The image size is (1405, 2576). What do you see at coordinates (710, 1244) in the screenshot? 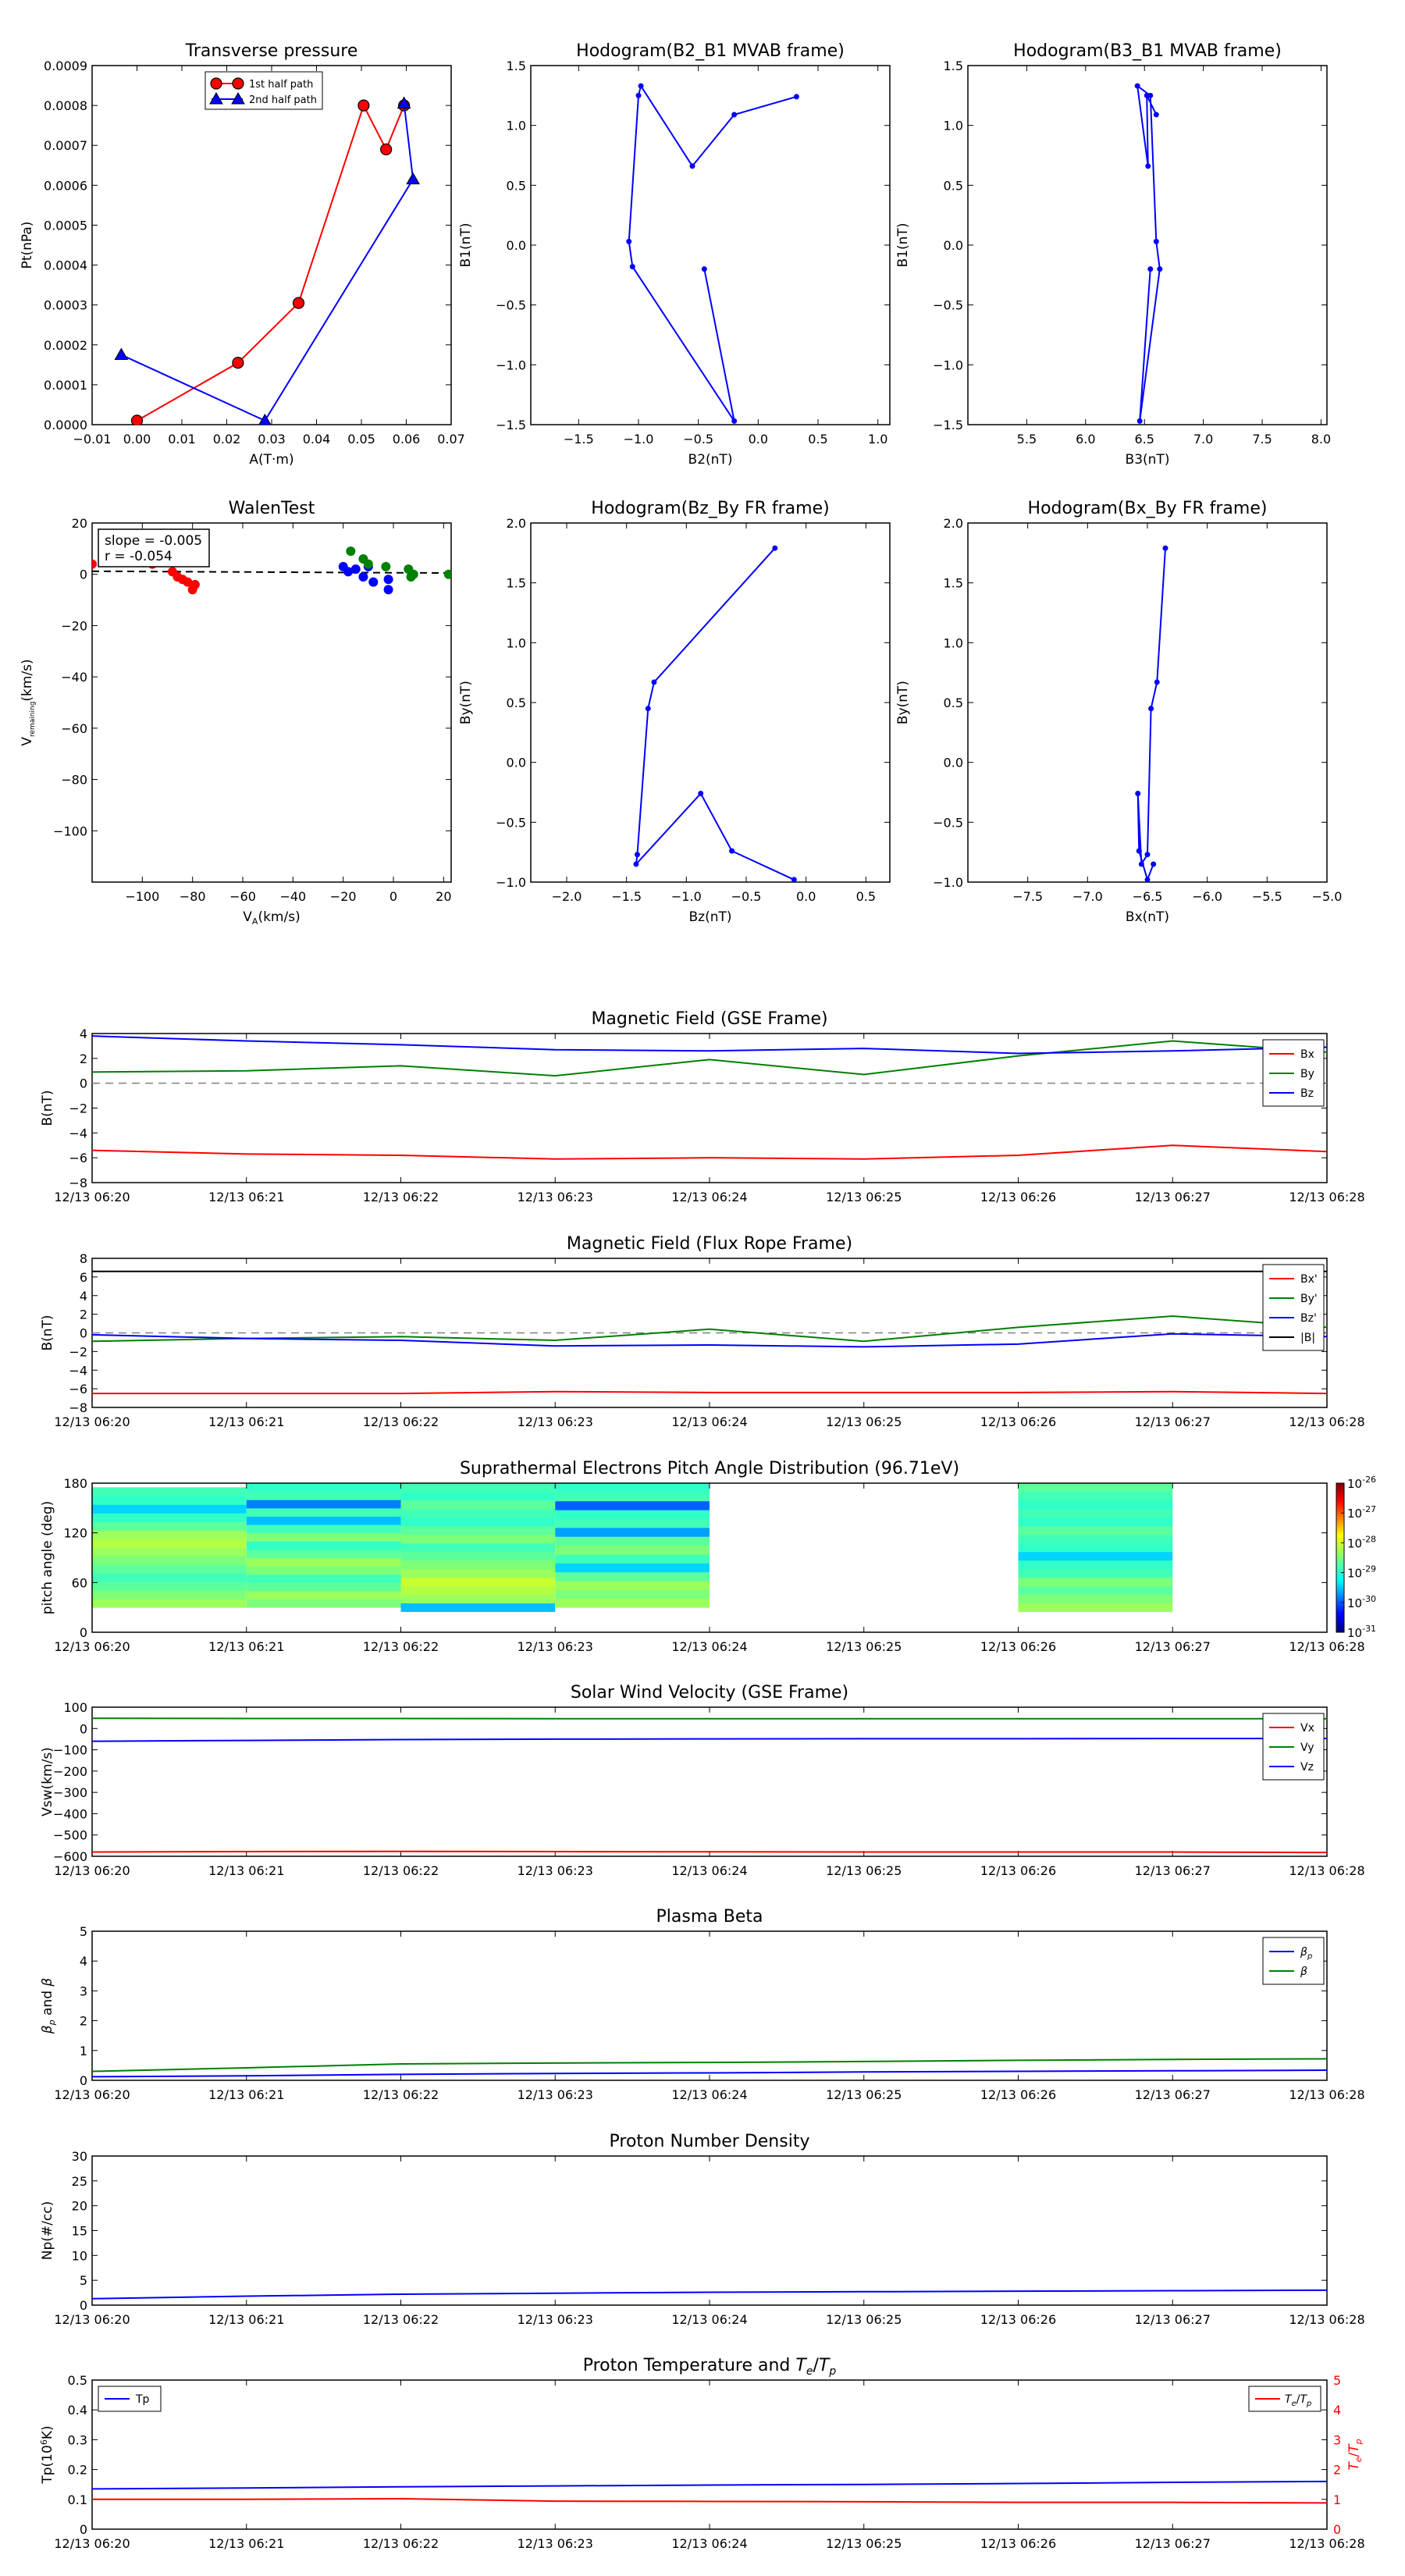
I see `chart-title: Magnetic Field (Flux Rope Frame)` at bounding box center [710, 1244].